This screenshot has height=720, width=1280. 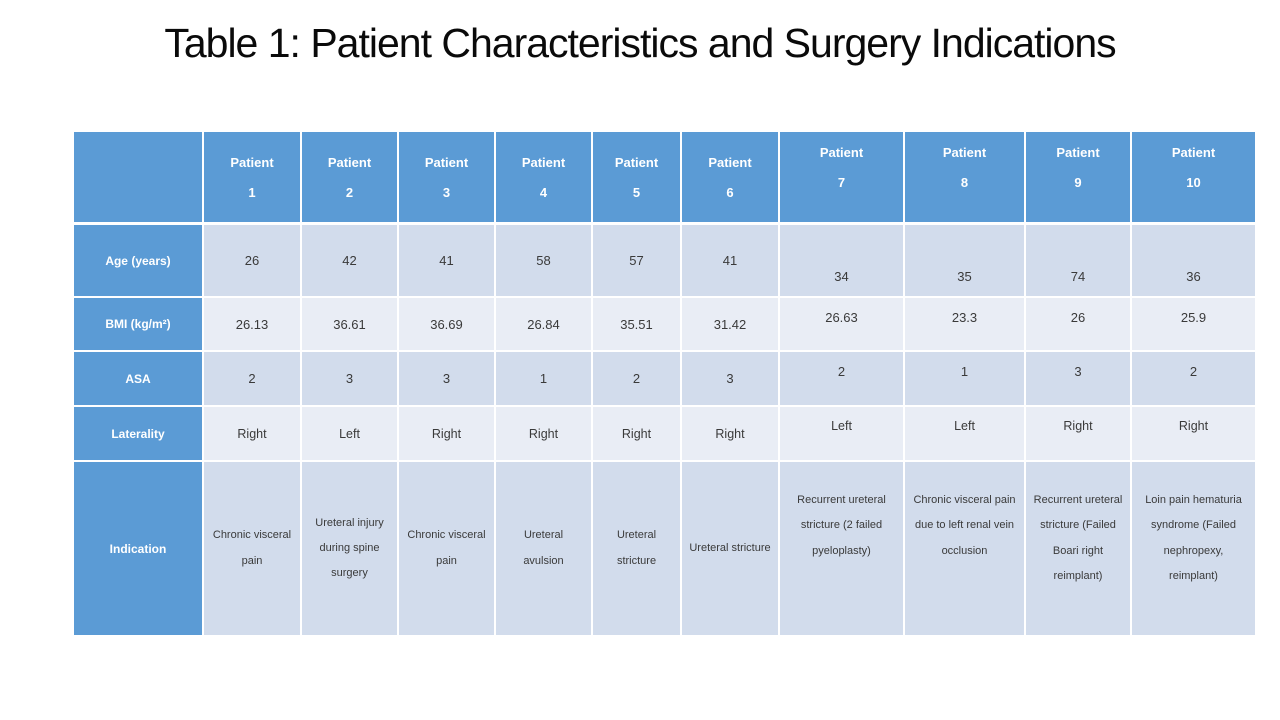 I want to click on age-p6: 41, so click(x=731, y=261).